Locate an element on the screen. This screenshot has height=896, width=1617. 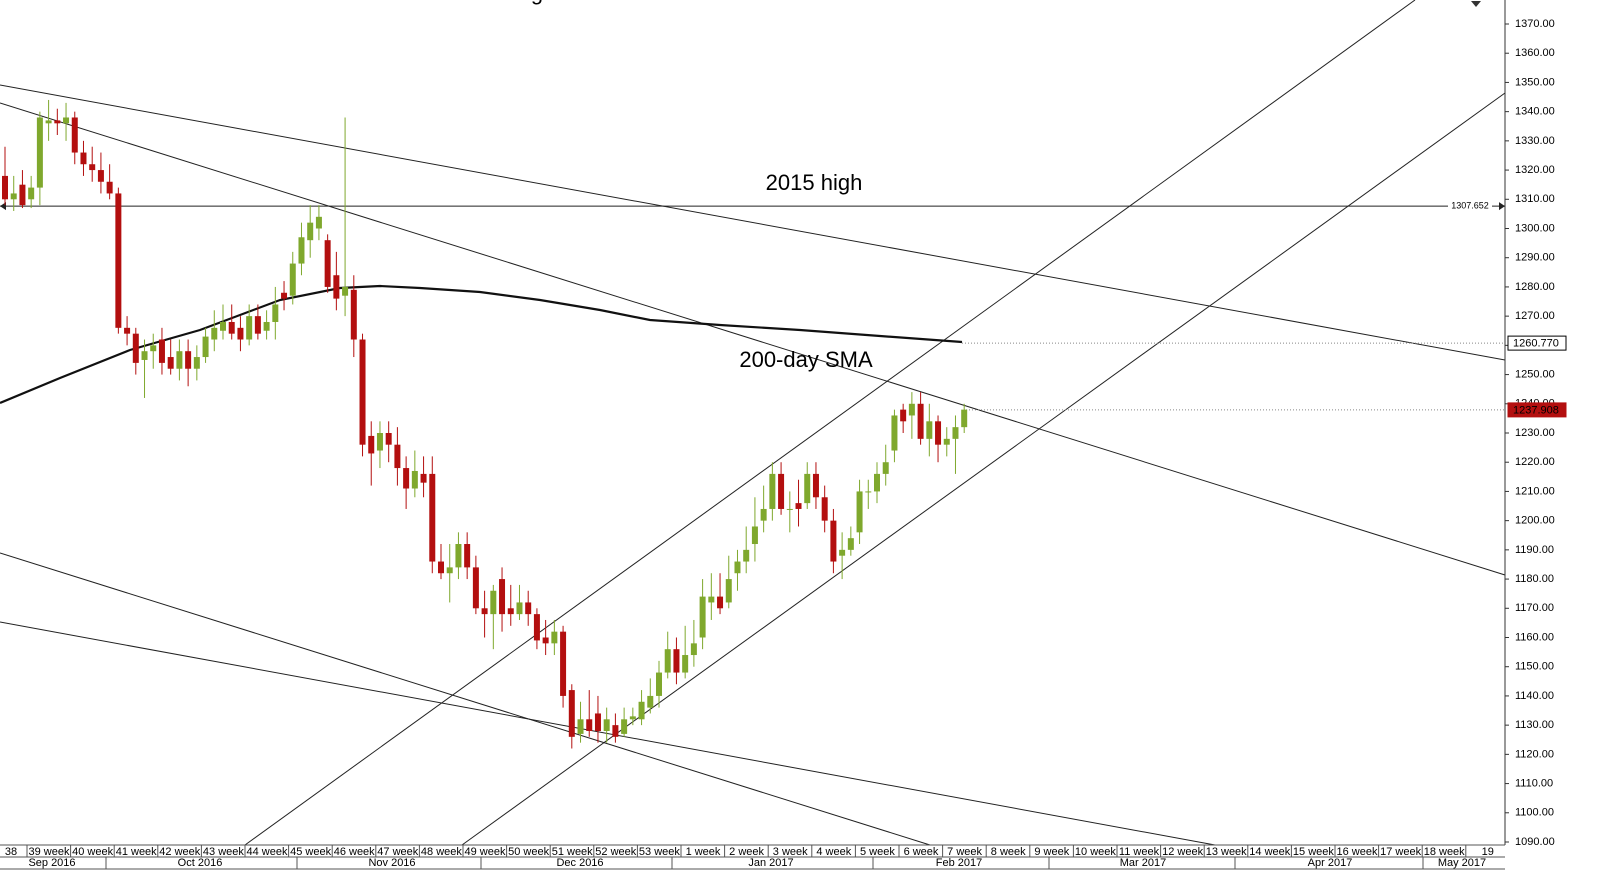
month-label: Dec 2016 is located at coordinates (579, 863).